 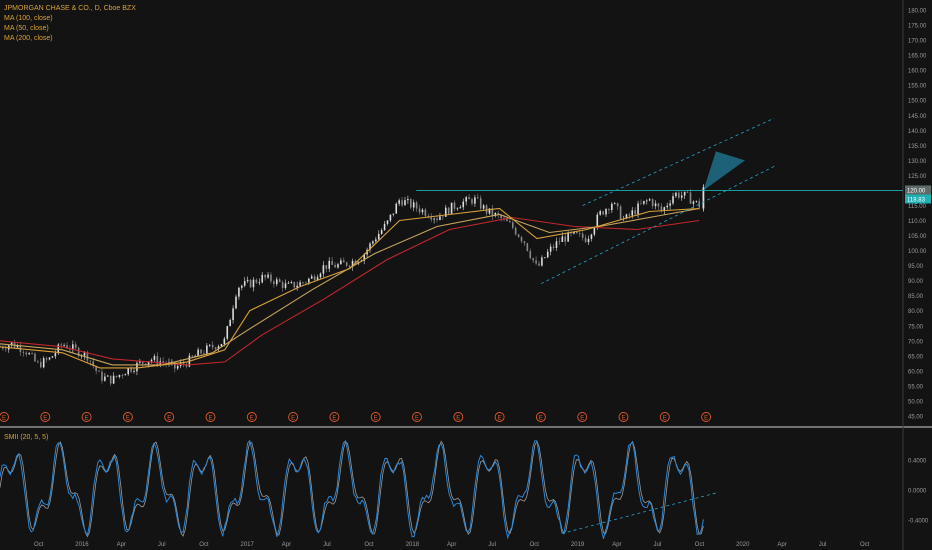 I want to click on price-tick-label: 115.00, so click(x=917, y=207).